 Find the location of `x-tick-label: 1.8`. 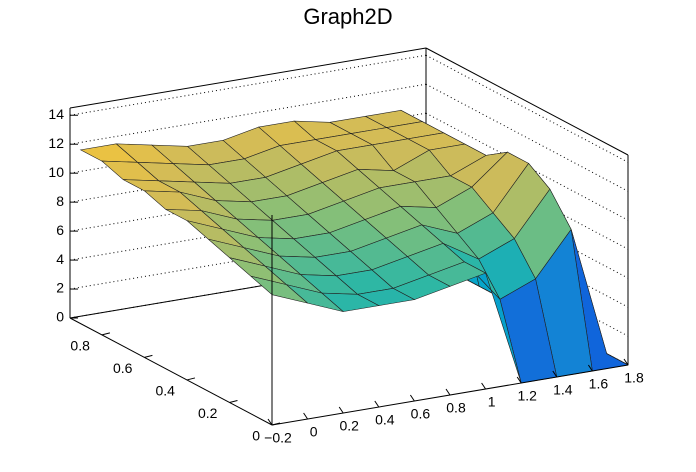

x-tick-label: 1.8 is located at coordinates (634, 378).